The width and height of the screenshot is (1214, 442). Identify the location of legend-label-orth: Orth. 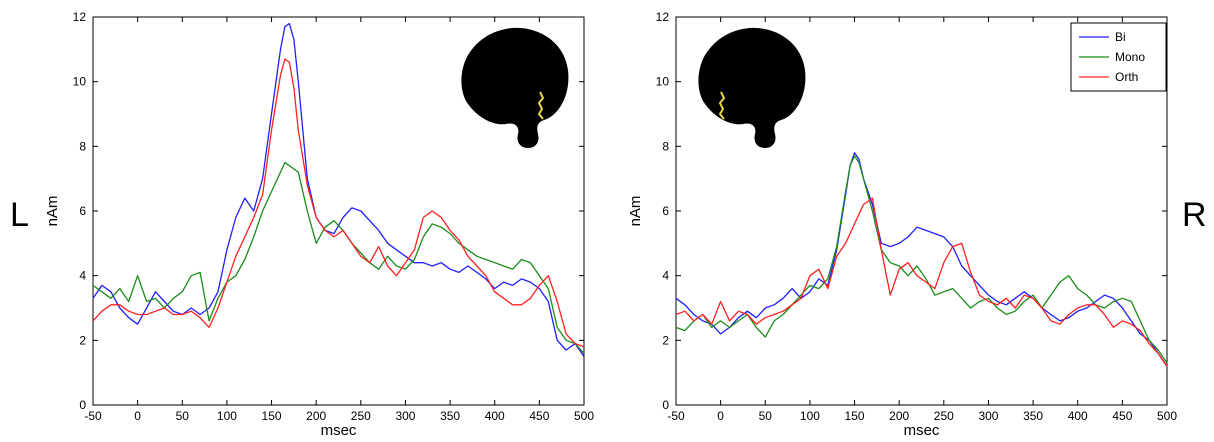
(1126, 77).